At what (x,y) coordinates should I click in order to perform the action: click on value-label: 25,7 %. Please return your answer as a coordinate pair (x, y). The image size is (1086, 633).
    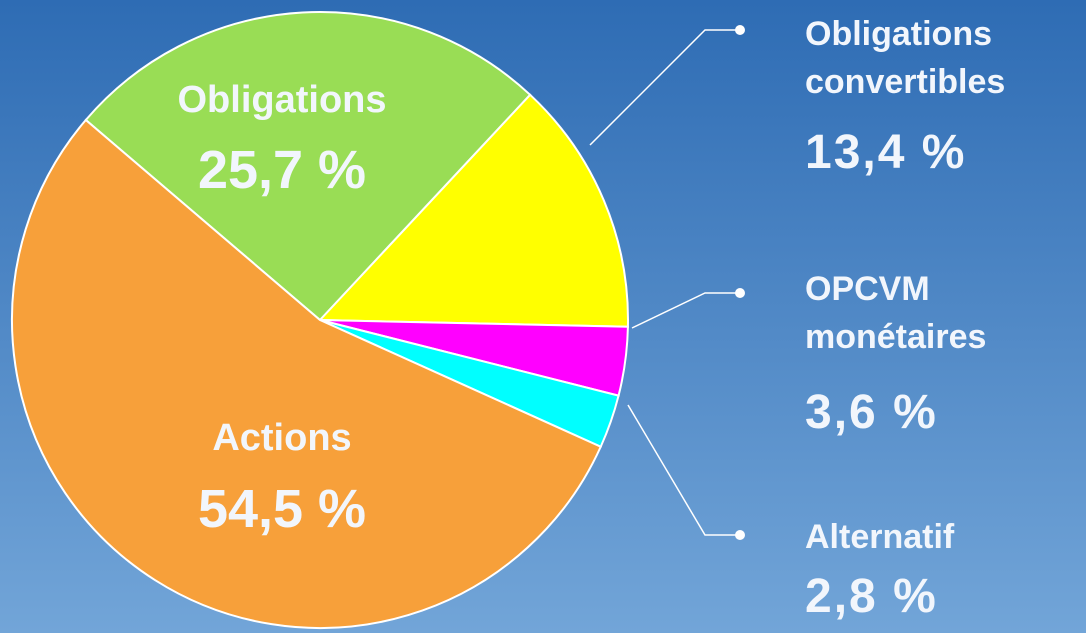
    Looking at the image, I should click on (282, 170).